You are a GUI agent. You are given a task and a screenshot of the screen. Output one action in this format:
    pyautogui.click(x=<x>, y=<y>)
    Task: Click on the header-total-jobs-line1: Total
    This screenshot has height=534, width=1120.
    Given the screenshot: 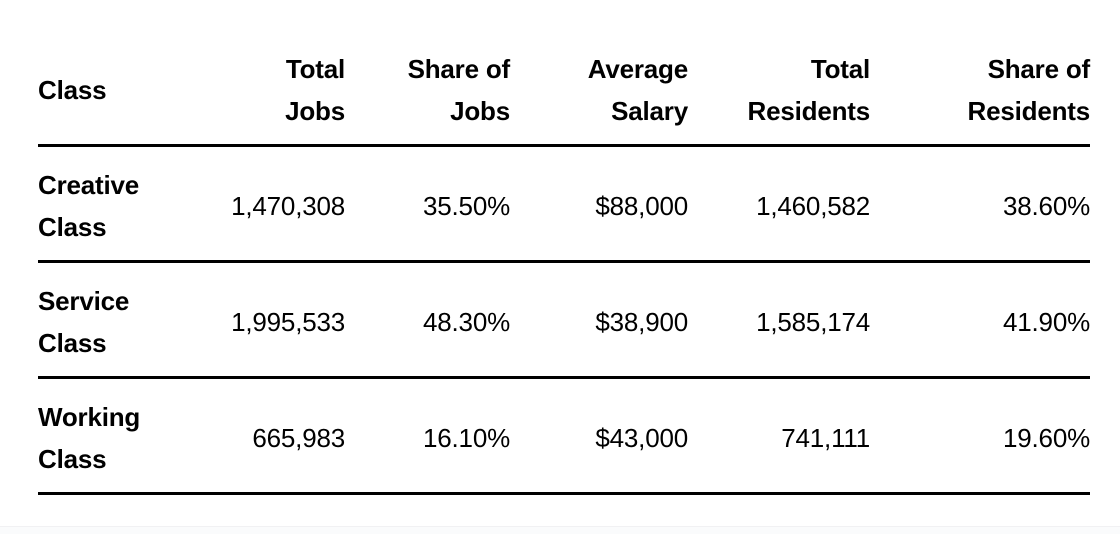 What is the action you would take?
    pyautogui.click(x=315, y=68)
    